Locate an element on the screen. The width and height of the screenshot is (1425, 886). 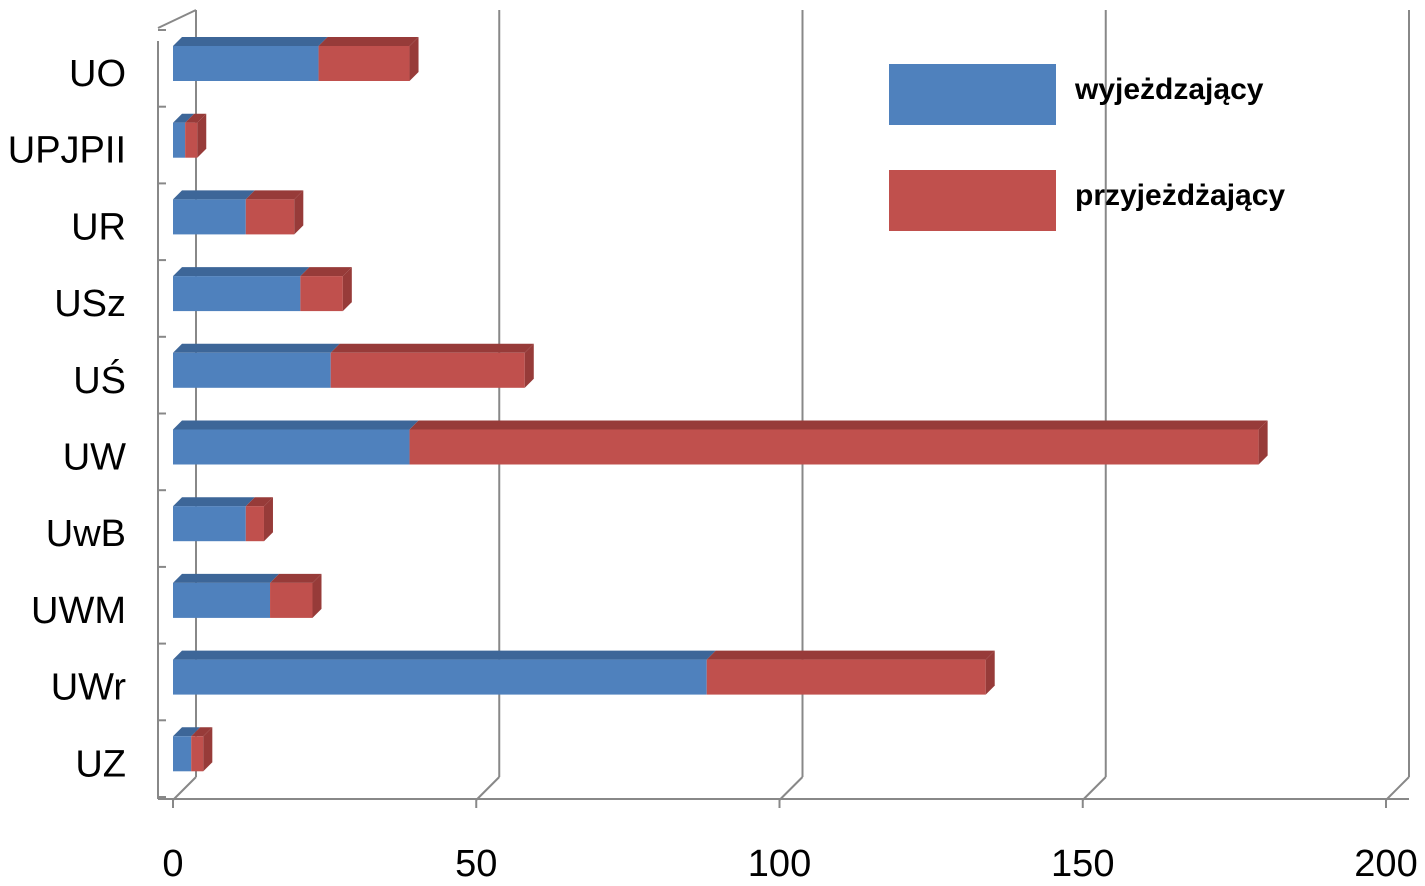
category-label: UWr is located at coordinates (89, 688).